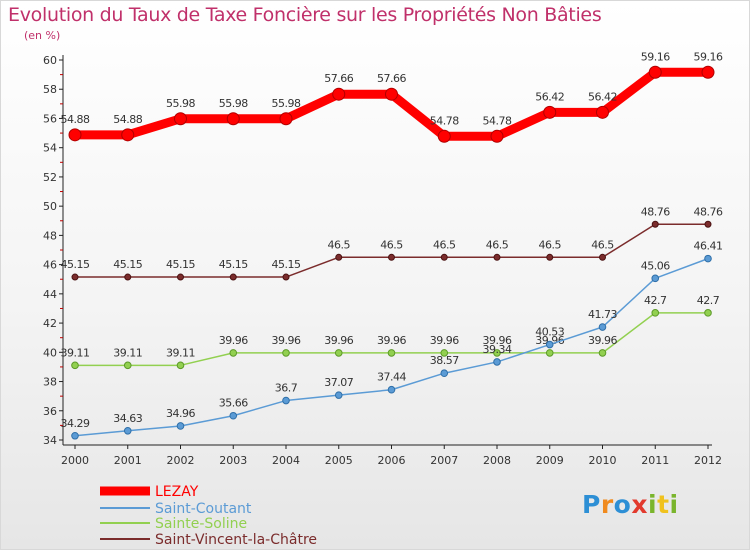 The width and height of the screenshot is (750, 550). Describe the element at coordinates (75, 460) in the screenshot. I see `x-tick-label: 2000` at that location.